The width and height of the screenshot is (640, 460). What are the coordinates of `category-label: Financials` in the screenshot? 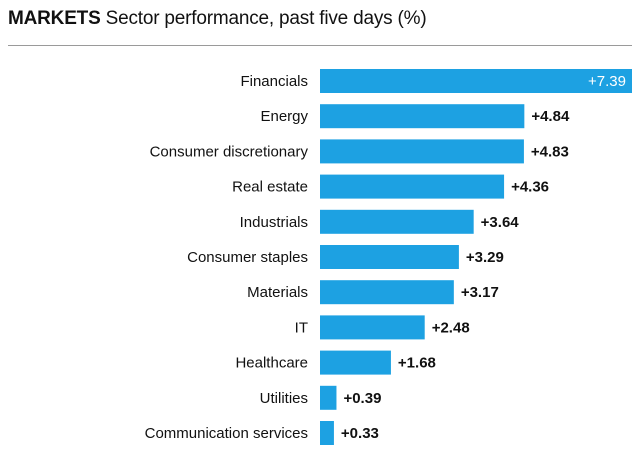 It's located at (274, 81).